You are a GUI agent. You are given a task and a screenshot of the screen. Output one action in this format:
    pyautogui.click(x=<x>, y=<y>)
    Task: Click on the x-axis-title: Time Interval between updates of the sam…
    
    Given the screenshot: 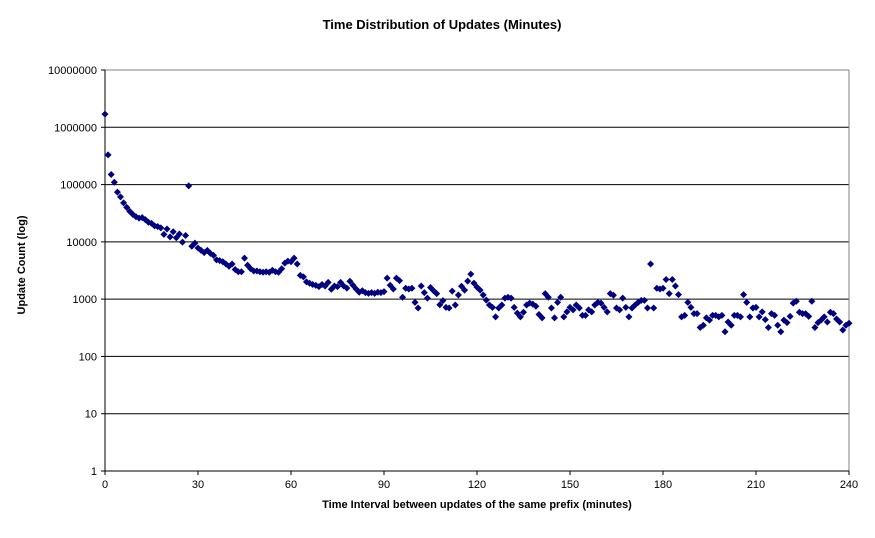 What is the action you would take?
    pyautogui.click(x=477, y=505)
    